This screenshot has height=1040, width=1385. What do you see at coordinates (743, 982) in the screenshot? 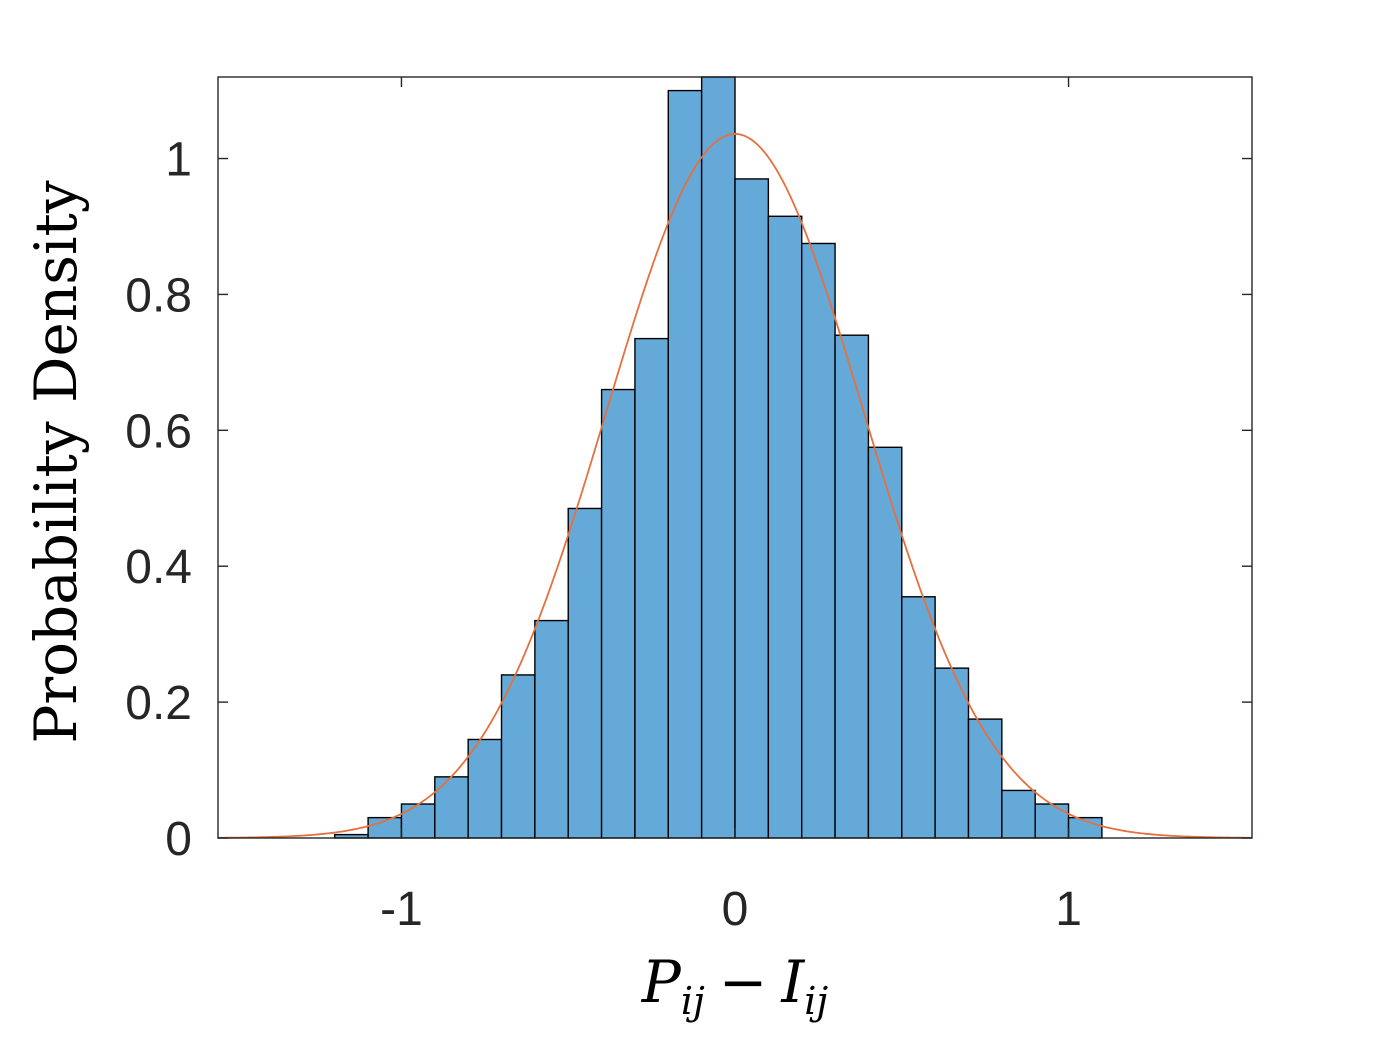
I see `x-axis-title-op: −` at bounding box center [743, 982].